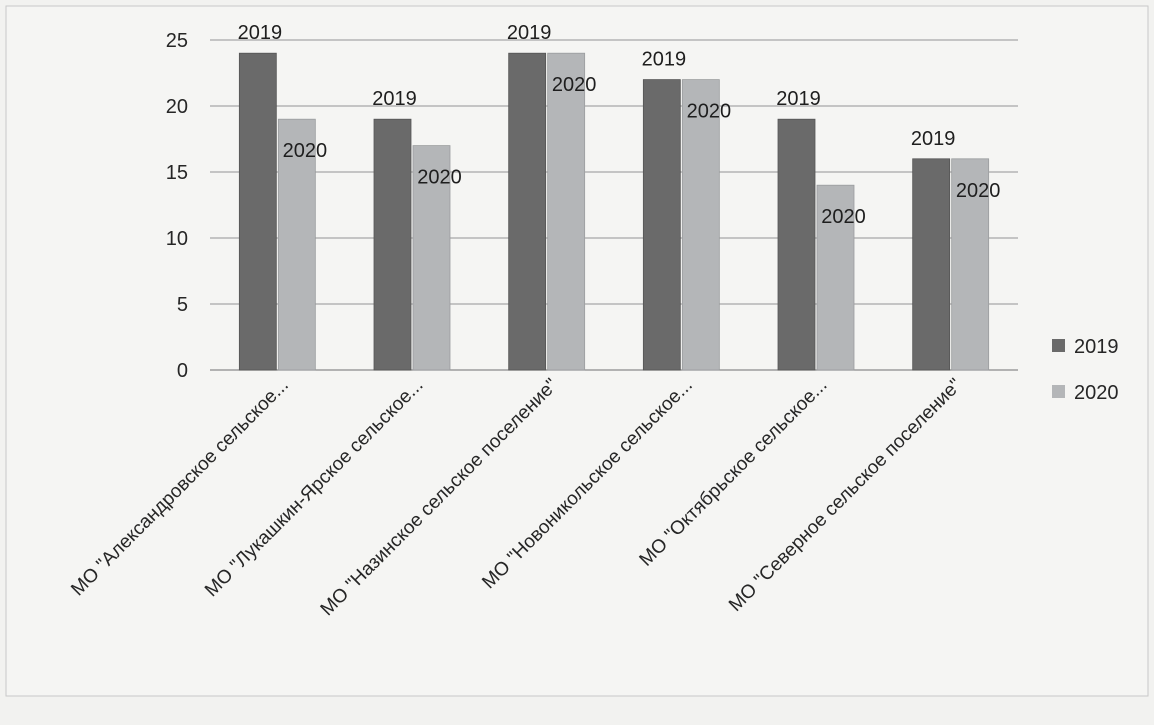 This screenshot has width=1154, height=725. I want to click on y-axis-ticks: 0 5 10 15 20 25, so click(177, 206).